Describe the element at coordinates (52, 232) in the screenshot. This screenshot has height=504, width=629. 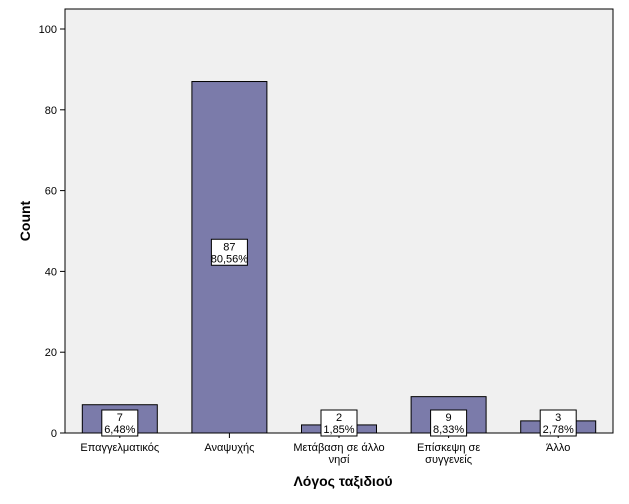
I see `y-axis: 0 20 40 60 80 100` at that location.